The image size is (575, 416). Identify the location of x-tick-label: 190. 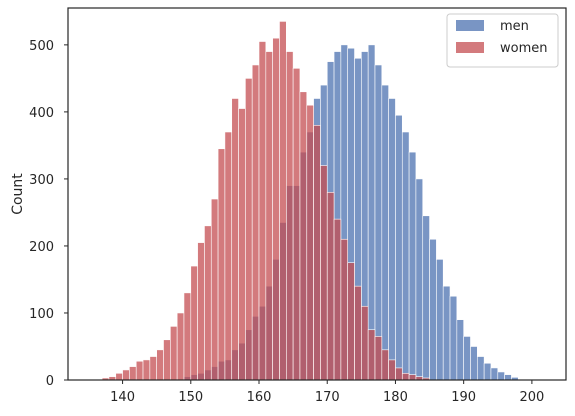
(463, 397).